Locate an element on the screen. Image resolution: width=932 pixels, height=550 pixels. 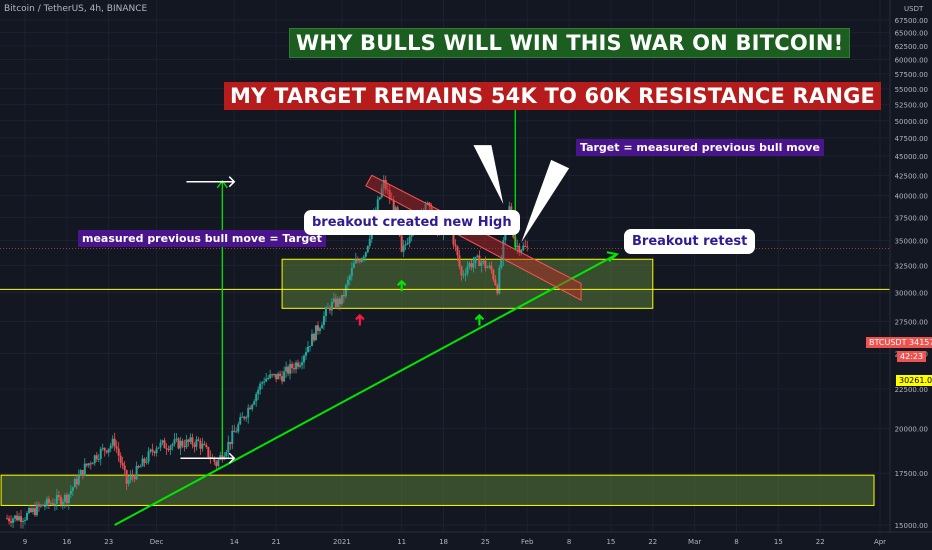
callout-new-high: breakout created new High is located at coordinates (412, 222).